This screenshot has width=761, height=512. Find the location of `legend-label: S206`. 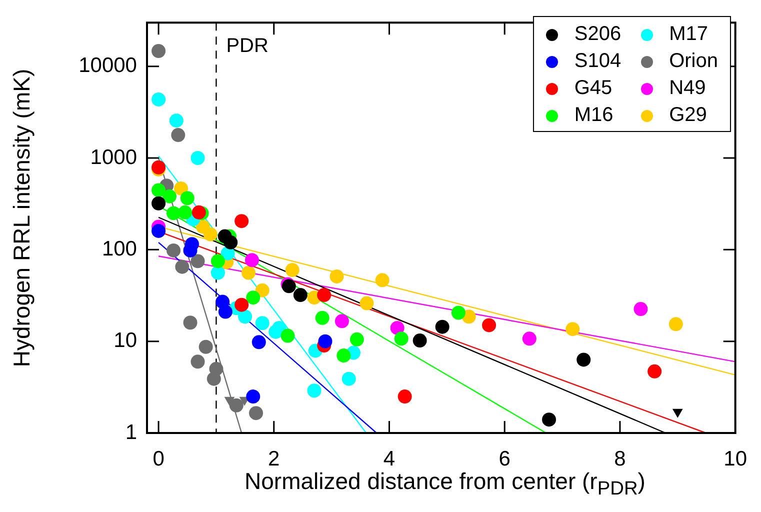

legend-label: S206 is located at coordinates (598, 34).